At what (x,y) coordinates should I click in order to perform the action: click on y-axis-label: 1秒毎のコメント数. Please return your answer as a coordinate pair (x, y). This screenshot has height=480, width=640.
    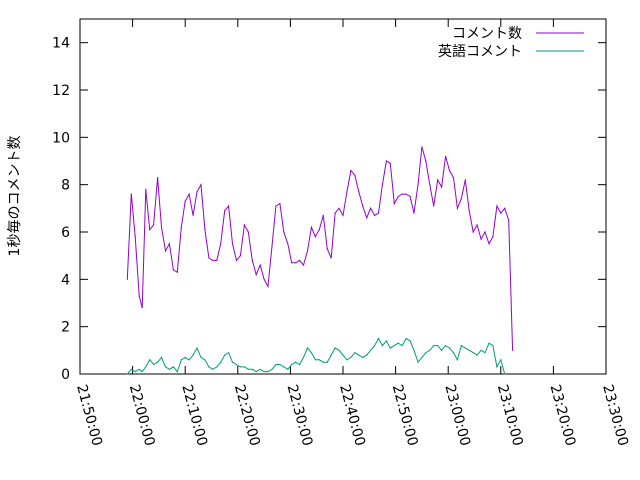
    Looking at the image, I should click on (15, 196).